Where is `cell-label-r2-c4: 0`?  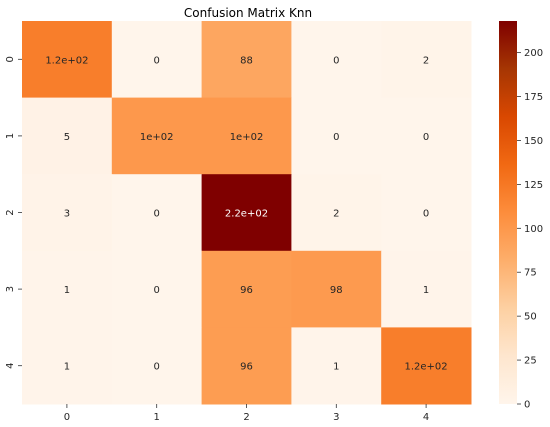
cell-label-r2-c4: 0 is located at coordinates (426, 214).